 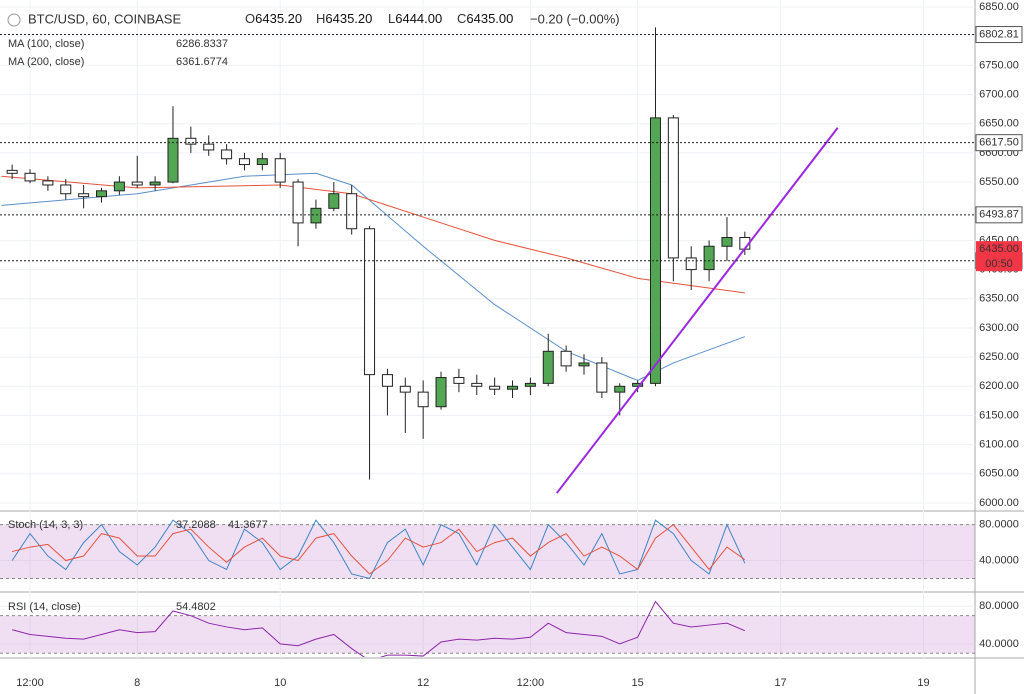 What do you see at coordinates (46, 44) in the screenshot?
I see `study-name: MA (100, close)` at bounding box center [46, 44].